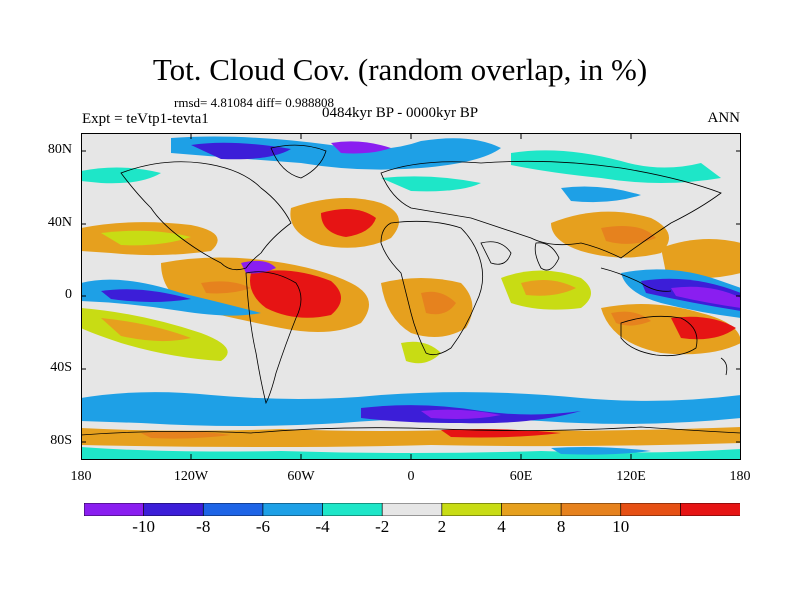  Describe the element at coordinates (631, 476) in the screenshot. I see `lon-label-120e: 120E` at that location.